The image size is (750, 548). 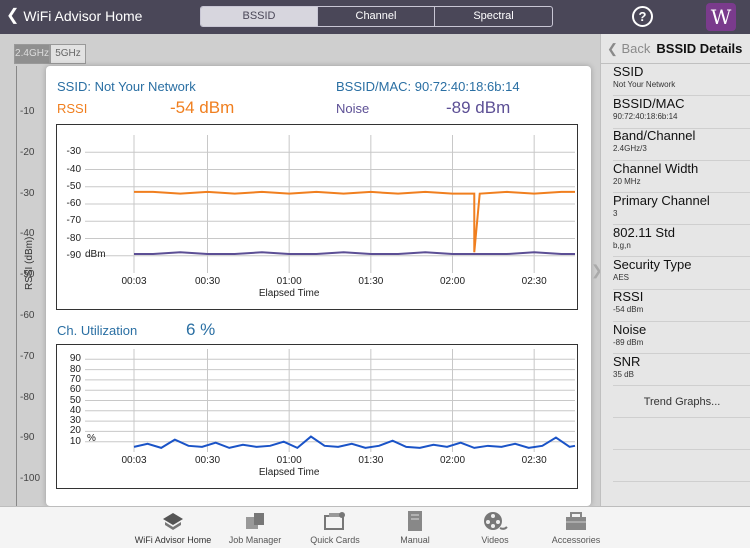 What do you see at coordinates (201, 329) in the screenshot?
I see `utilization-value: 6 %` at bounding box center [201, 329].